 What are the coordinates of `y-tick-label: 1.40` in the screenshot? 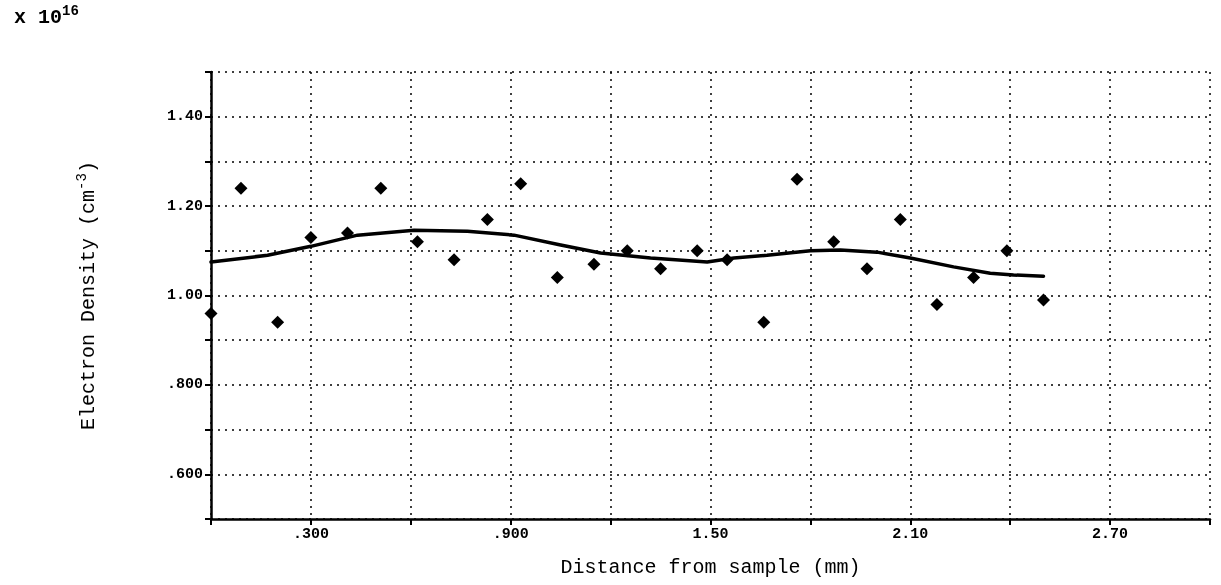 It's located at (184, 117).